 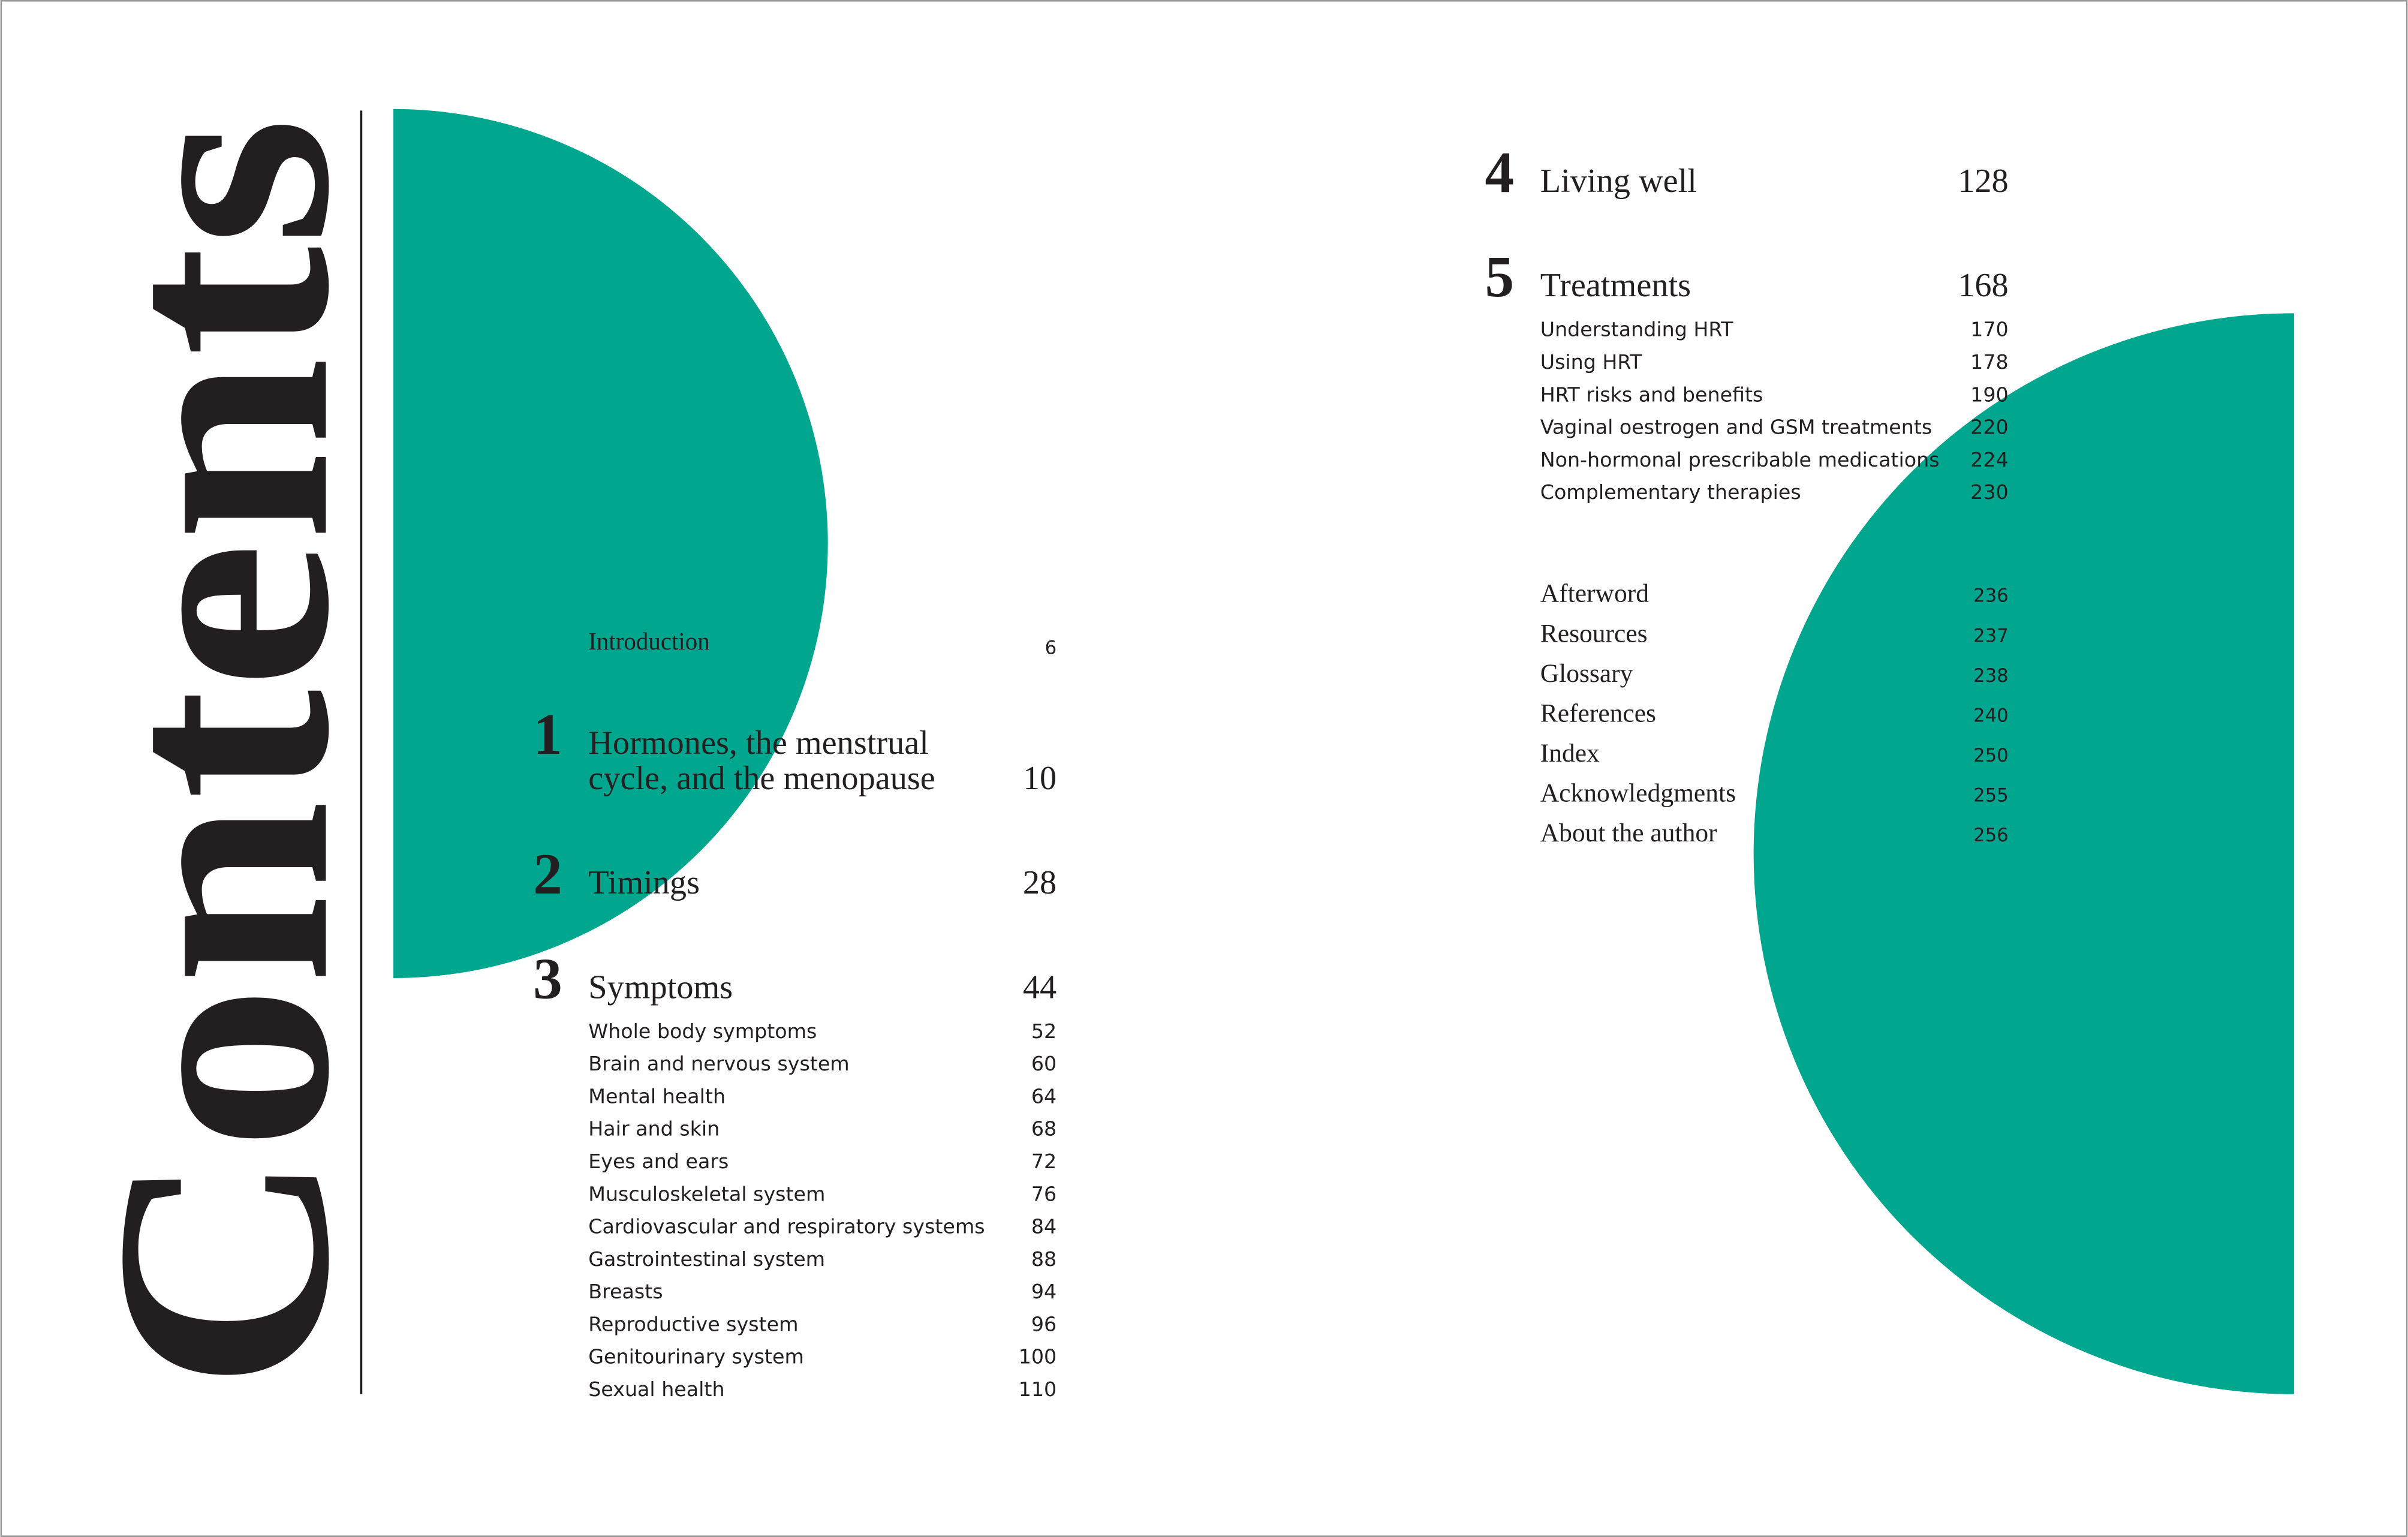 I want to click on section-page: 96, so click(x=1044, y=1324).